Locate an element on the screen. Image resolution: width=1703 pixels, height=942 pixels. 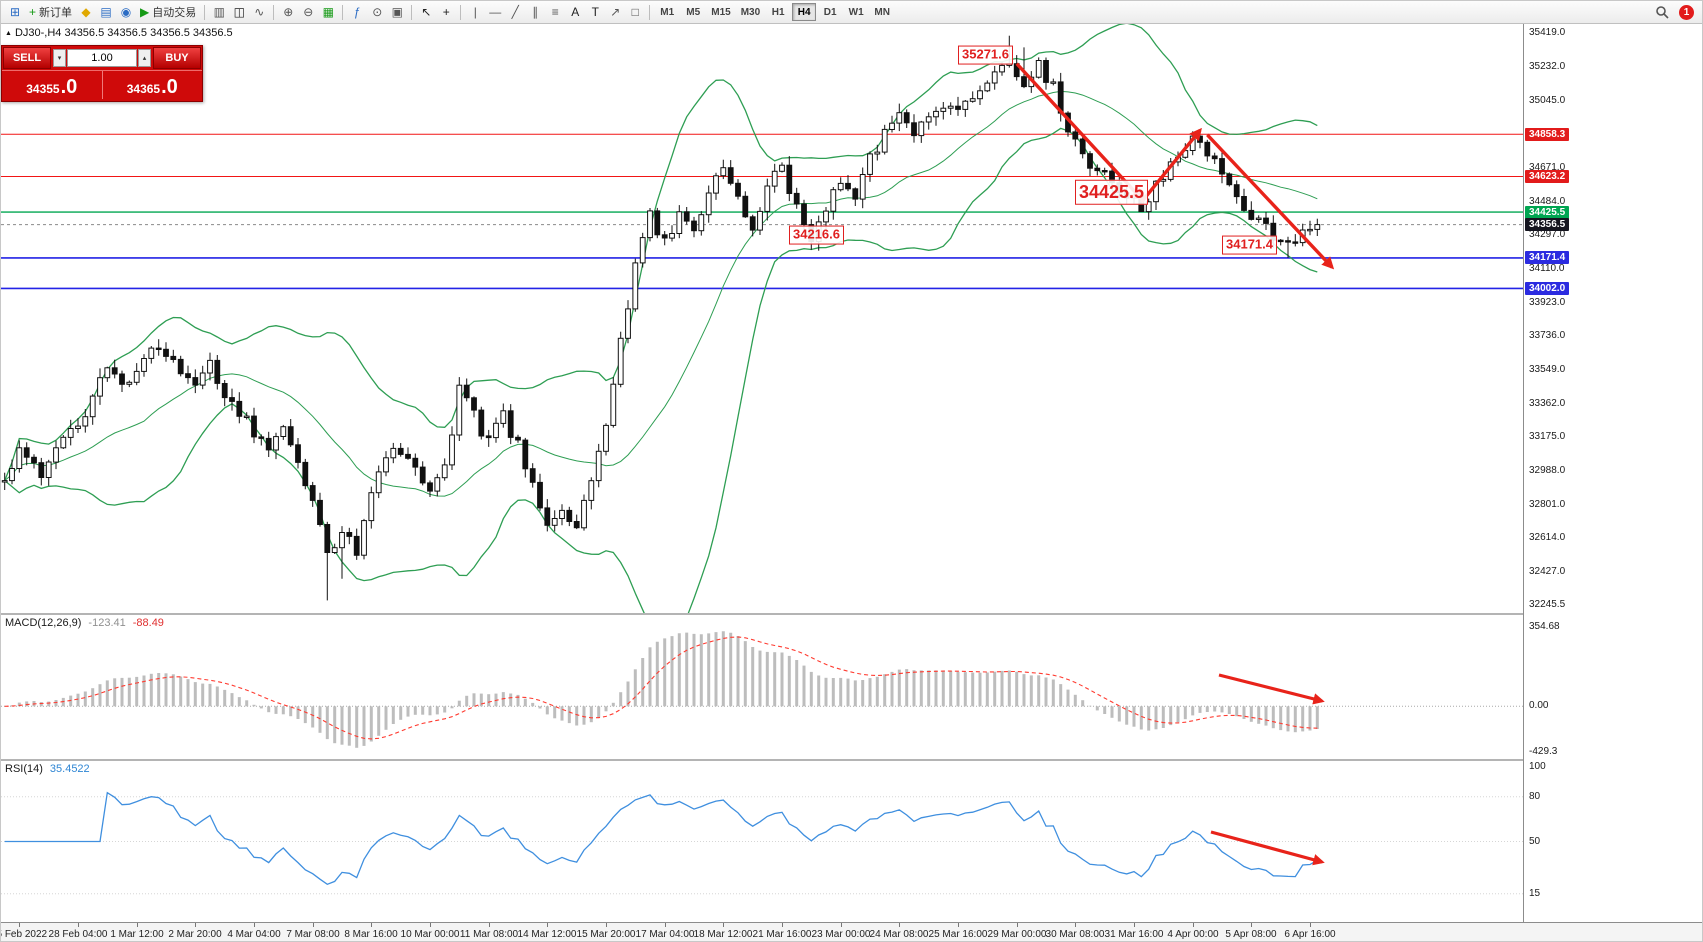
price-level-tag: 34425.5 is located at coordinates (1547, 212).